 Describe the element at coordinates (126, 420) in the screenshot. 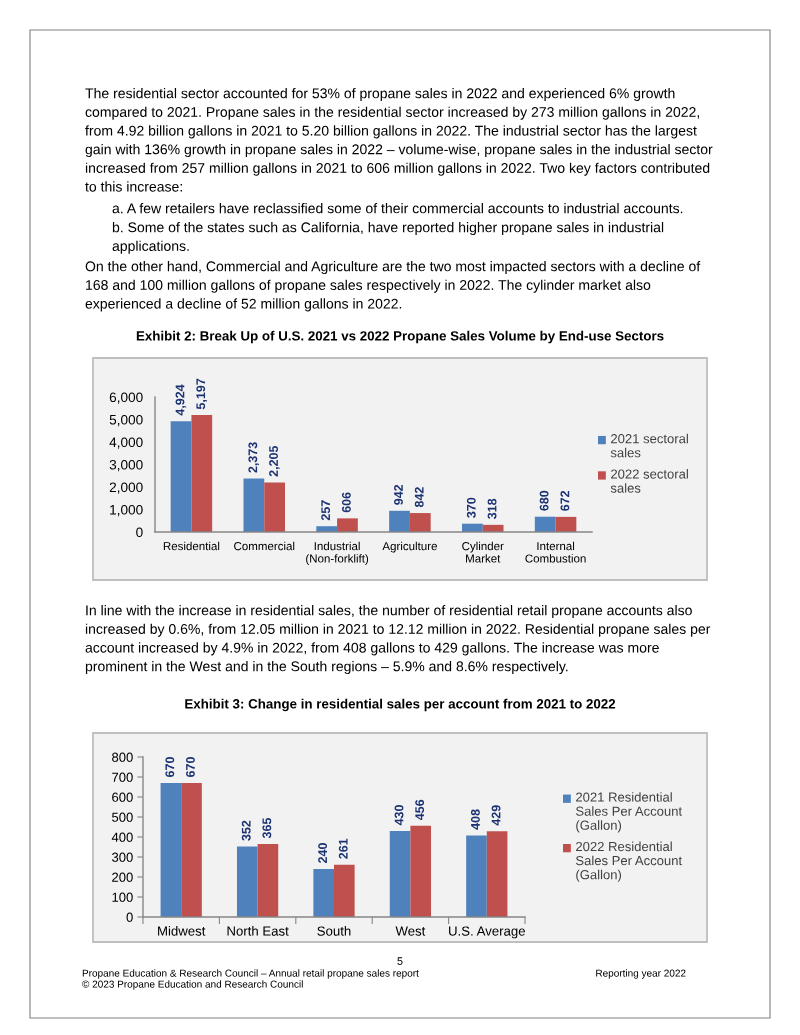

I see `y-tick-label: 5,000` at that location.